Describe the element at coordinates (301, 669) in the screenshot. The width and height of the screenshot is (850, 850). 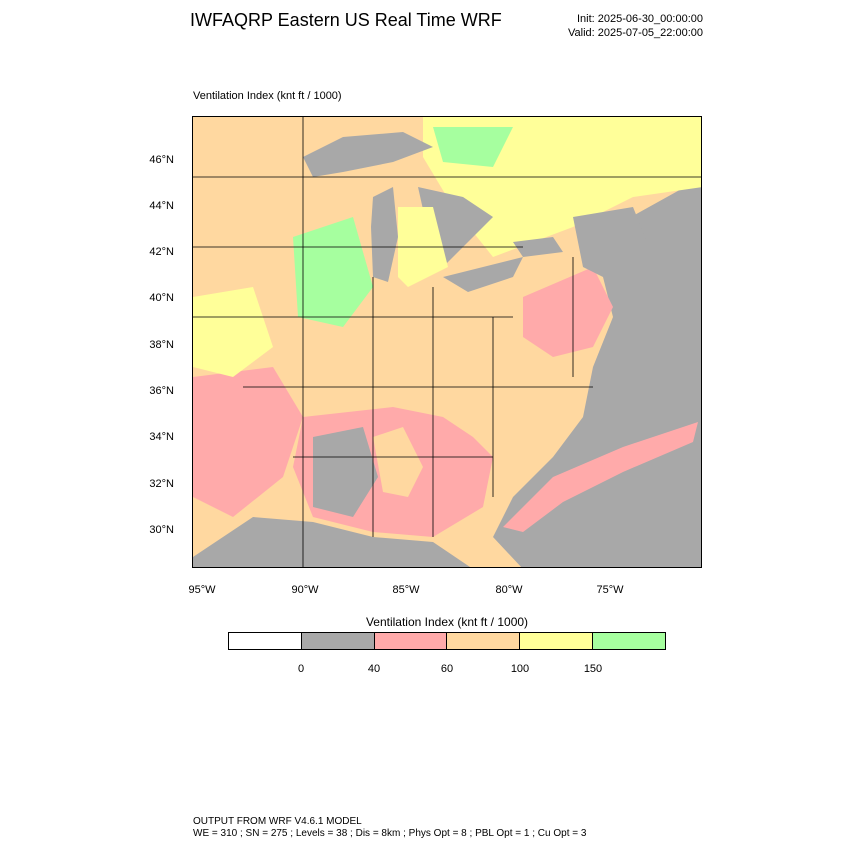
I see `colorbar-label: 0` at that location.